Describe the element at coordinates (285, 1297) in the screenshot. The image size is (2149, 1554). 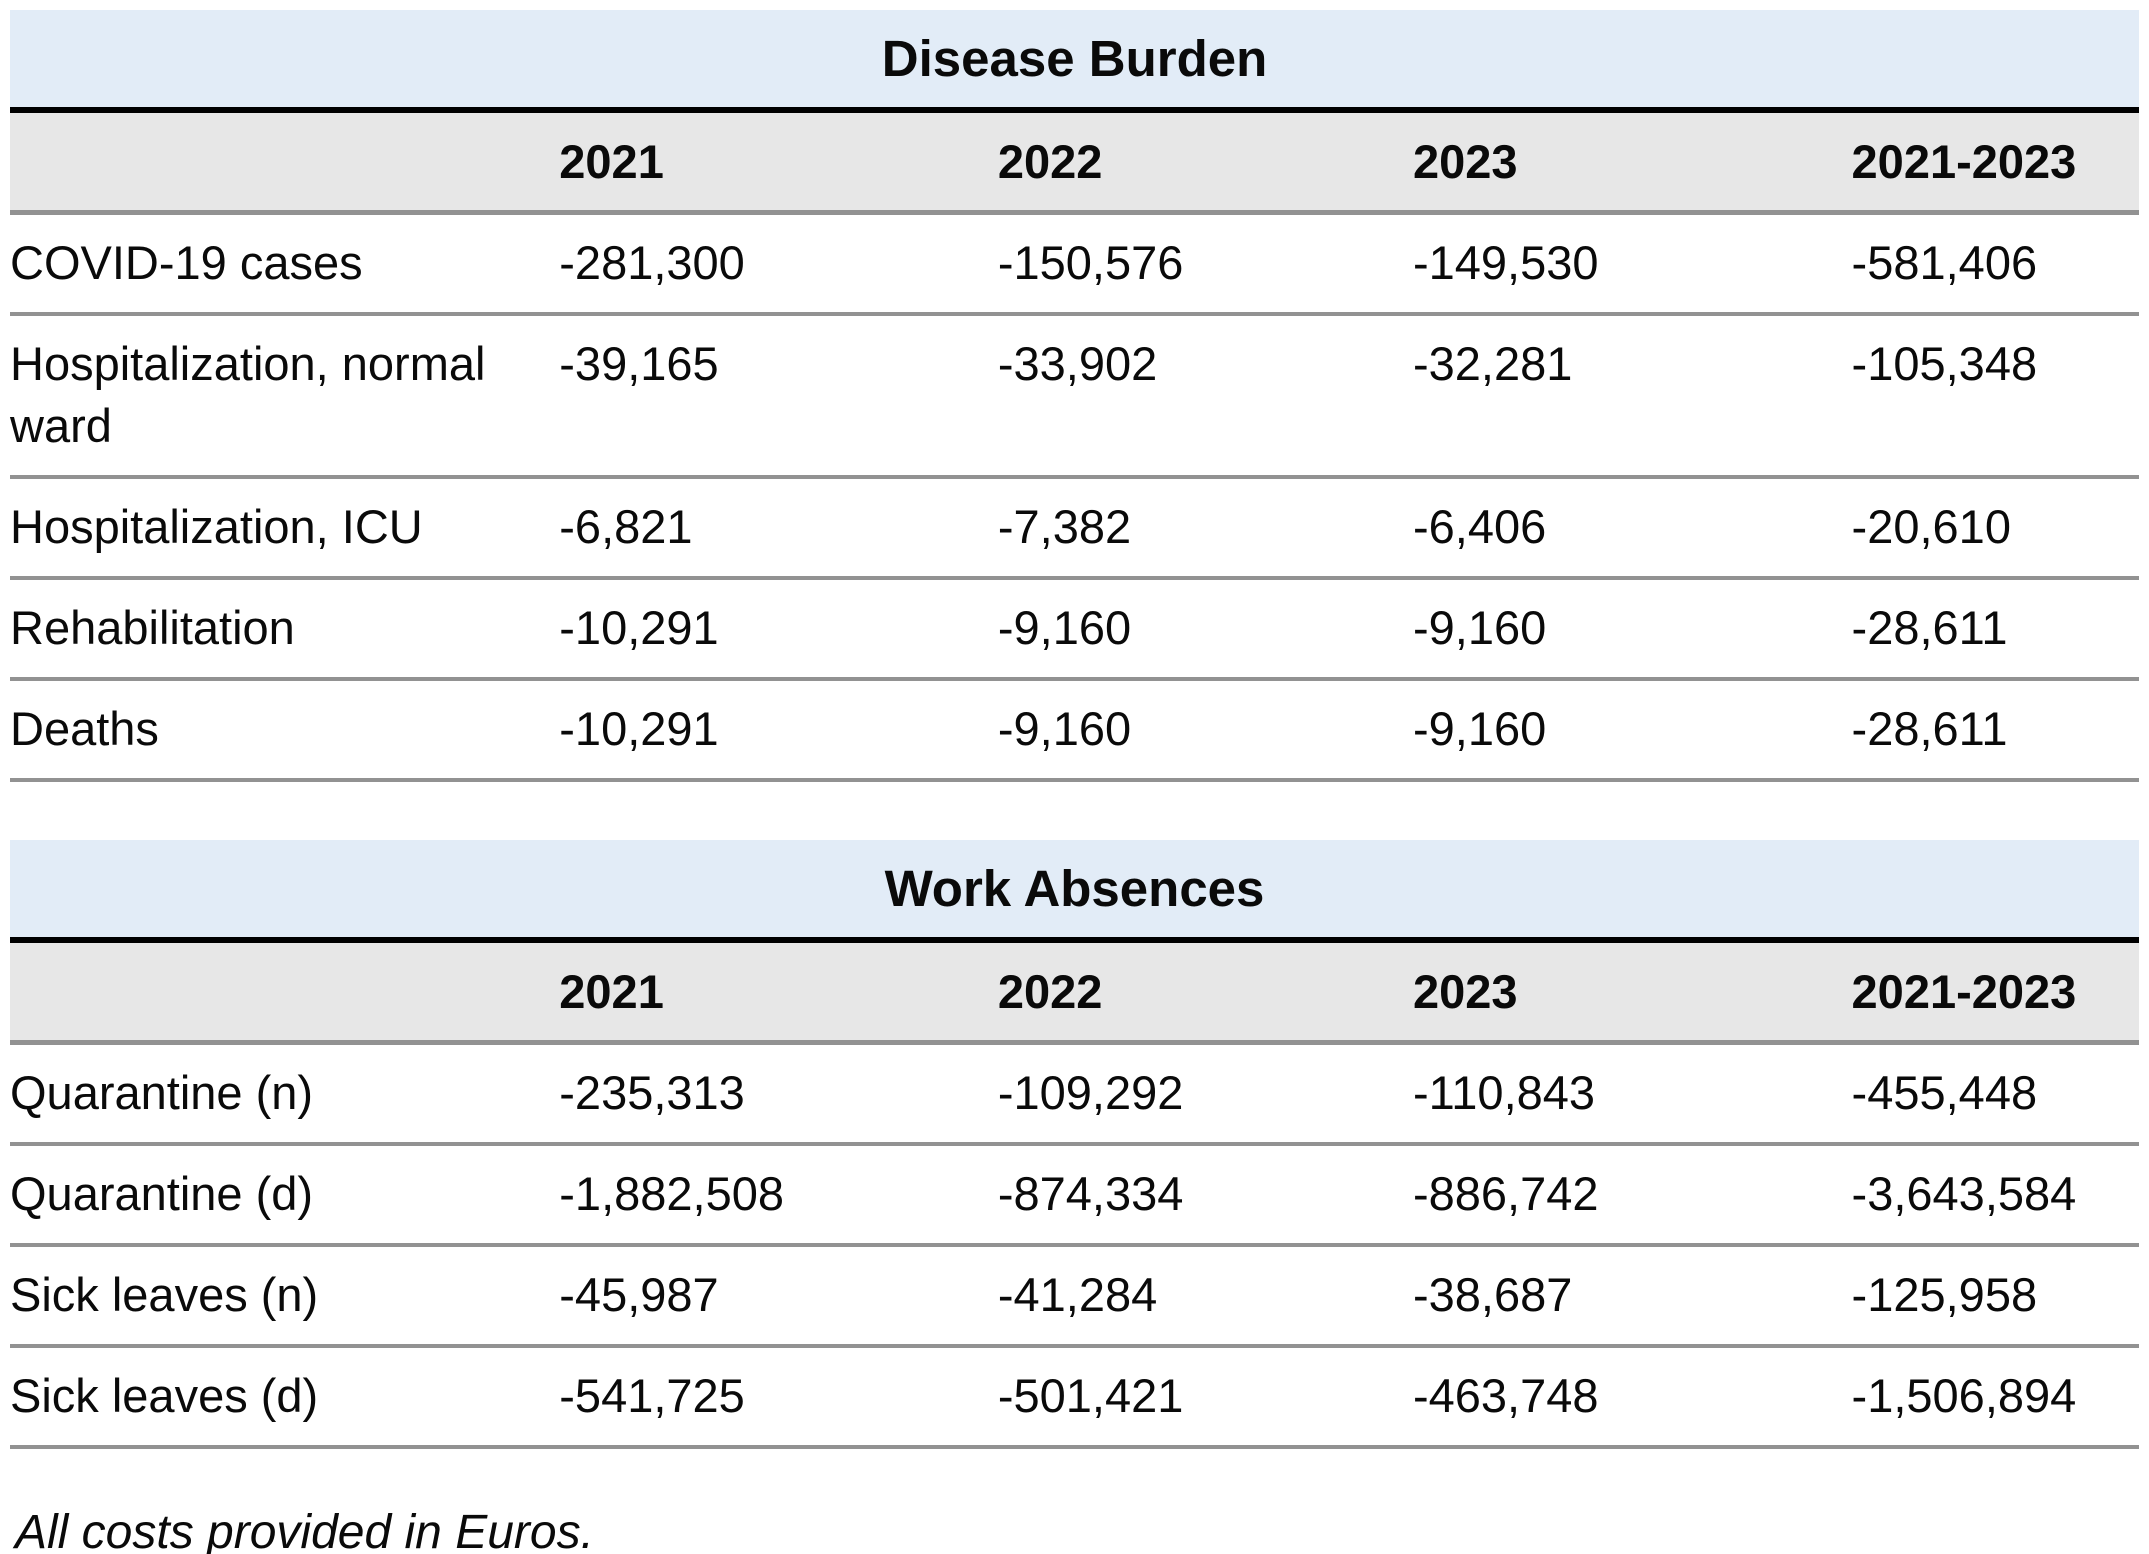
I see `row-label: Sick leaves (n)` at that location.